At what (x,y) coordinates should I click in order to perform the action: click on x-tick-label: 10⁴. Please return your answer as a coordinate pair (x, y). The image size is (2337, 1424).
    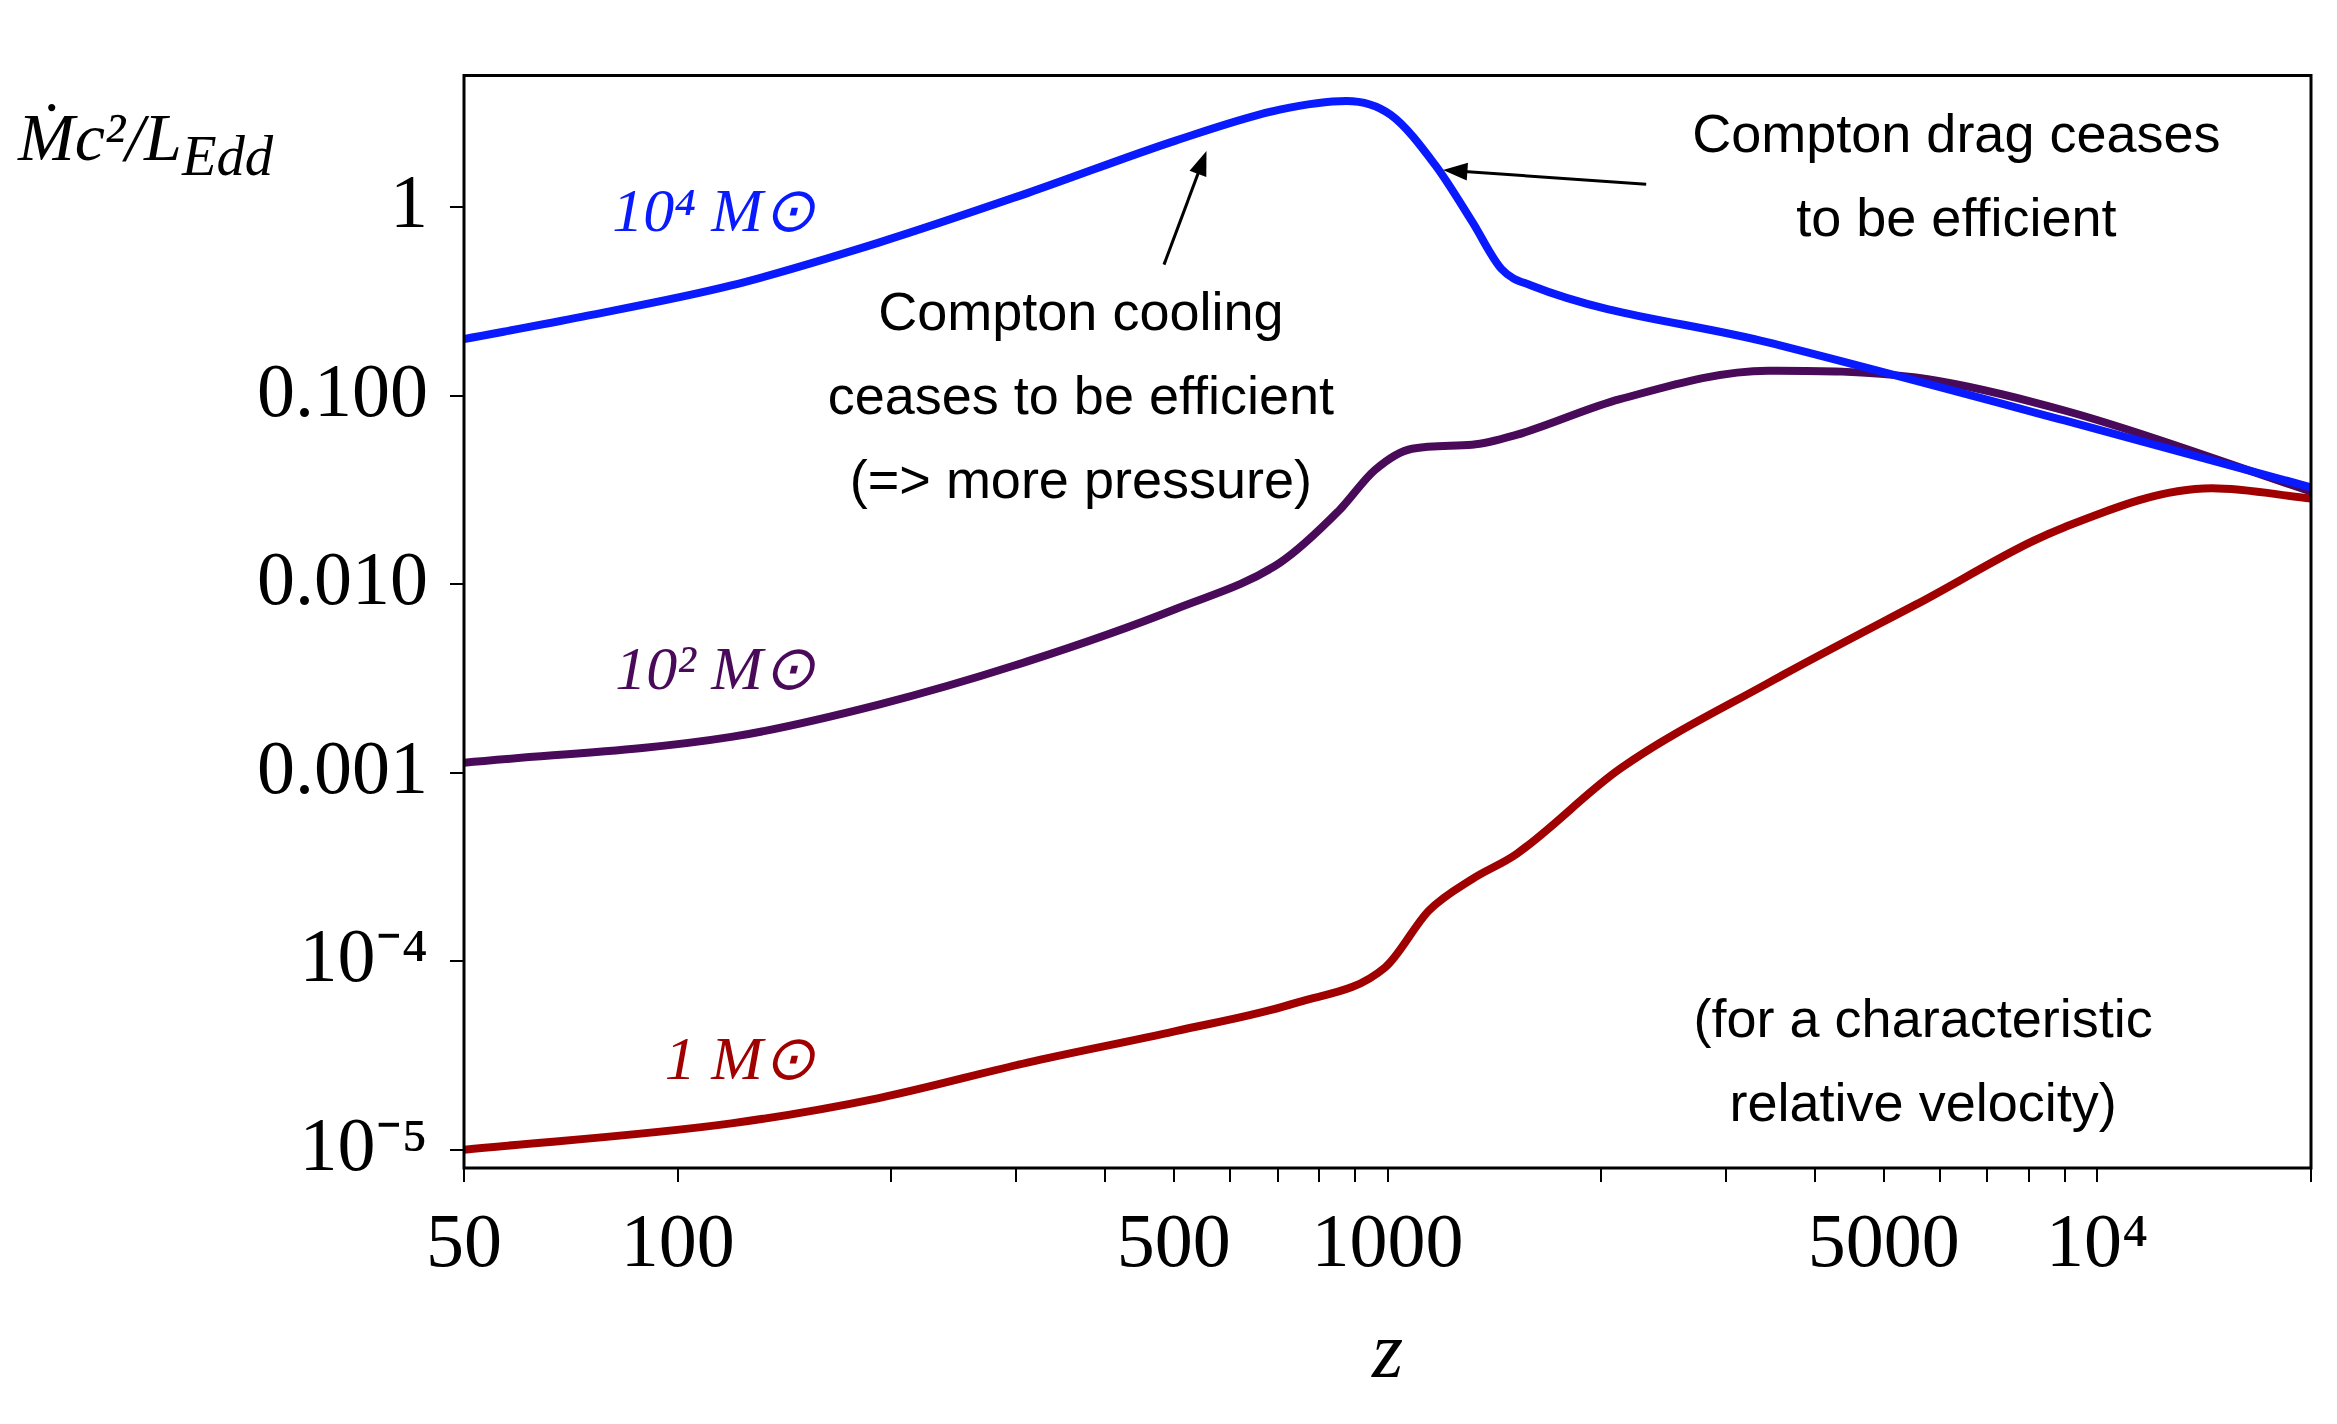
    Looking at the image, I should click on (2097, 1239).